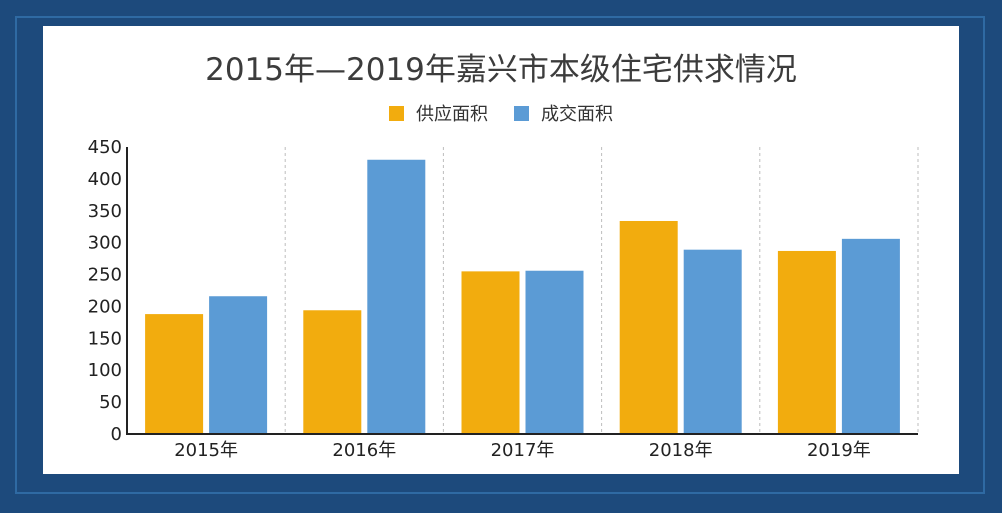 The width and height of the screenshot is (1002, 513). Describe the element at coordinates (116, 434) in the screenshot. I see `y-tick-label: 0` at that location.